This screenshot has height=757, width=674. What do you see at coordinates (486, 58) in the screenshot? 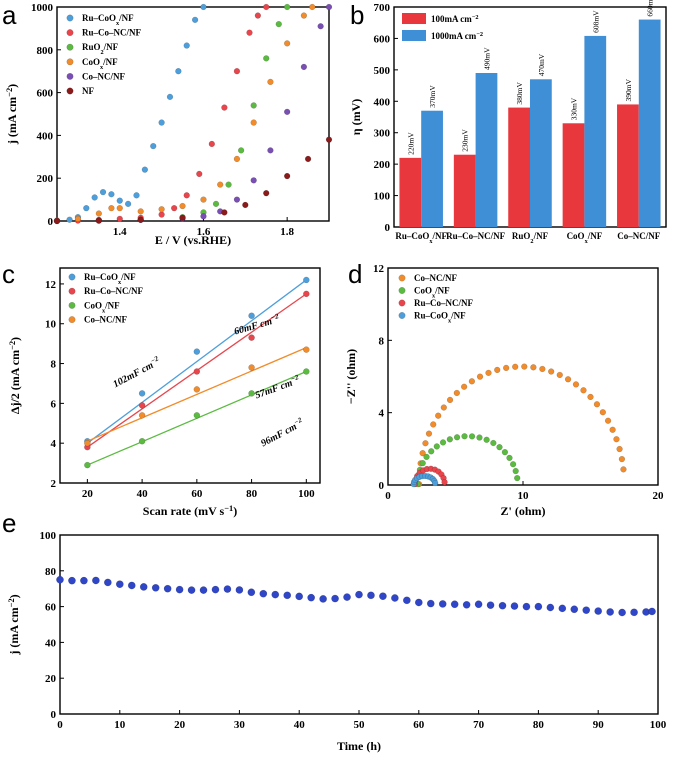
I see `bar-data-label: 490mV` at bounding box center [486, 58].